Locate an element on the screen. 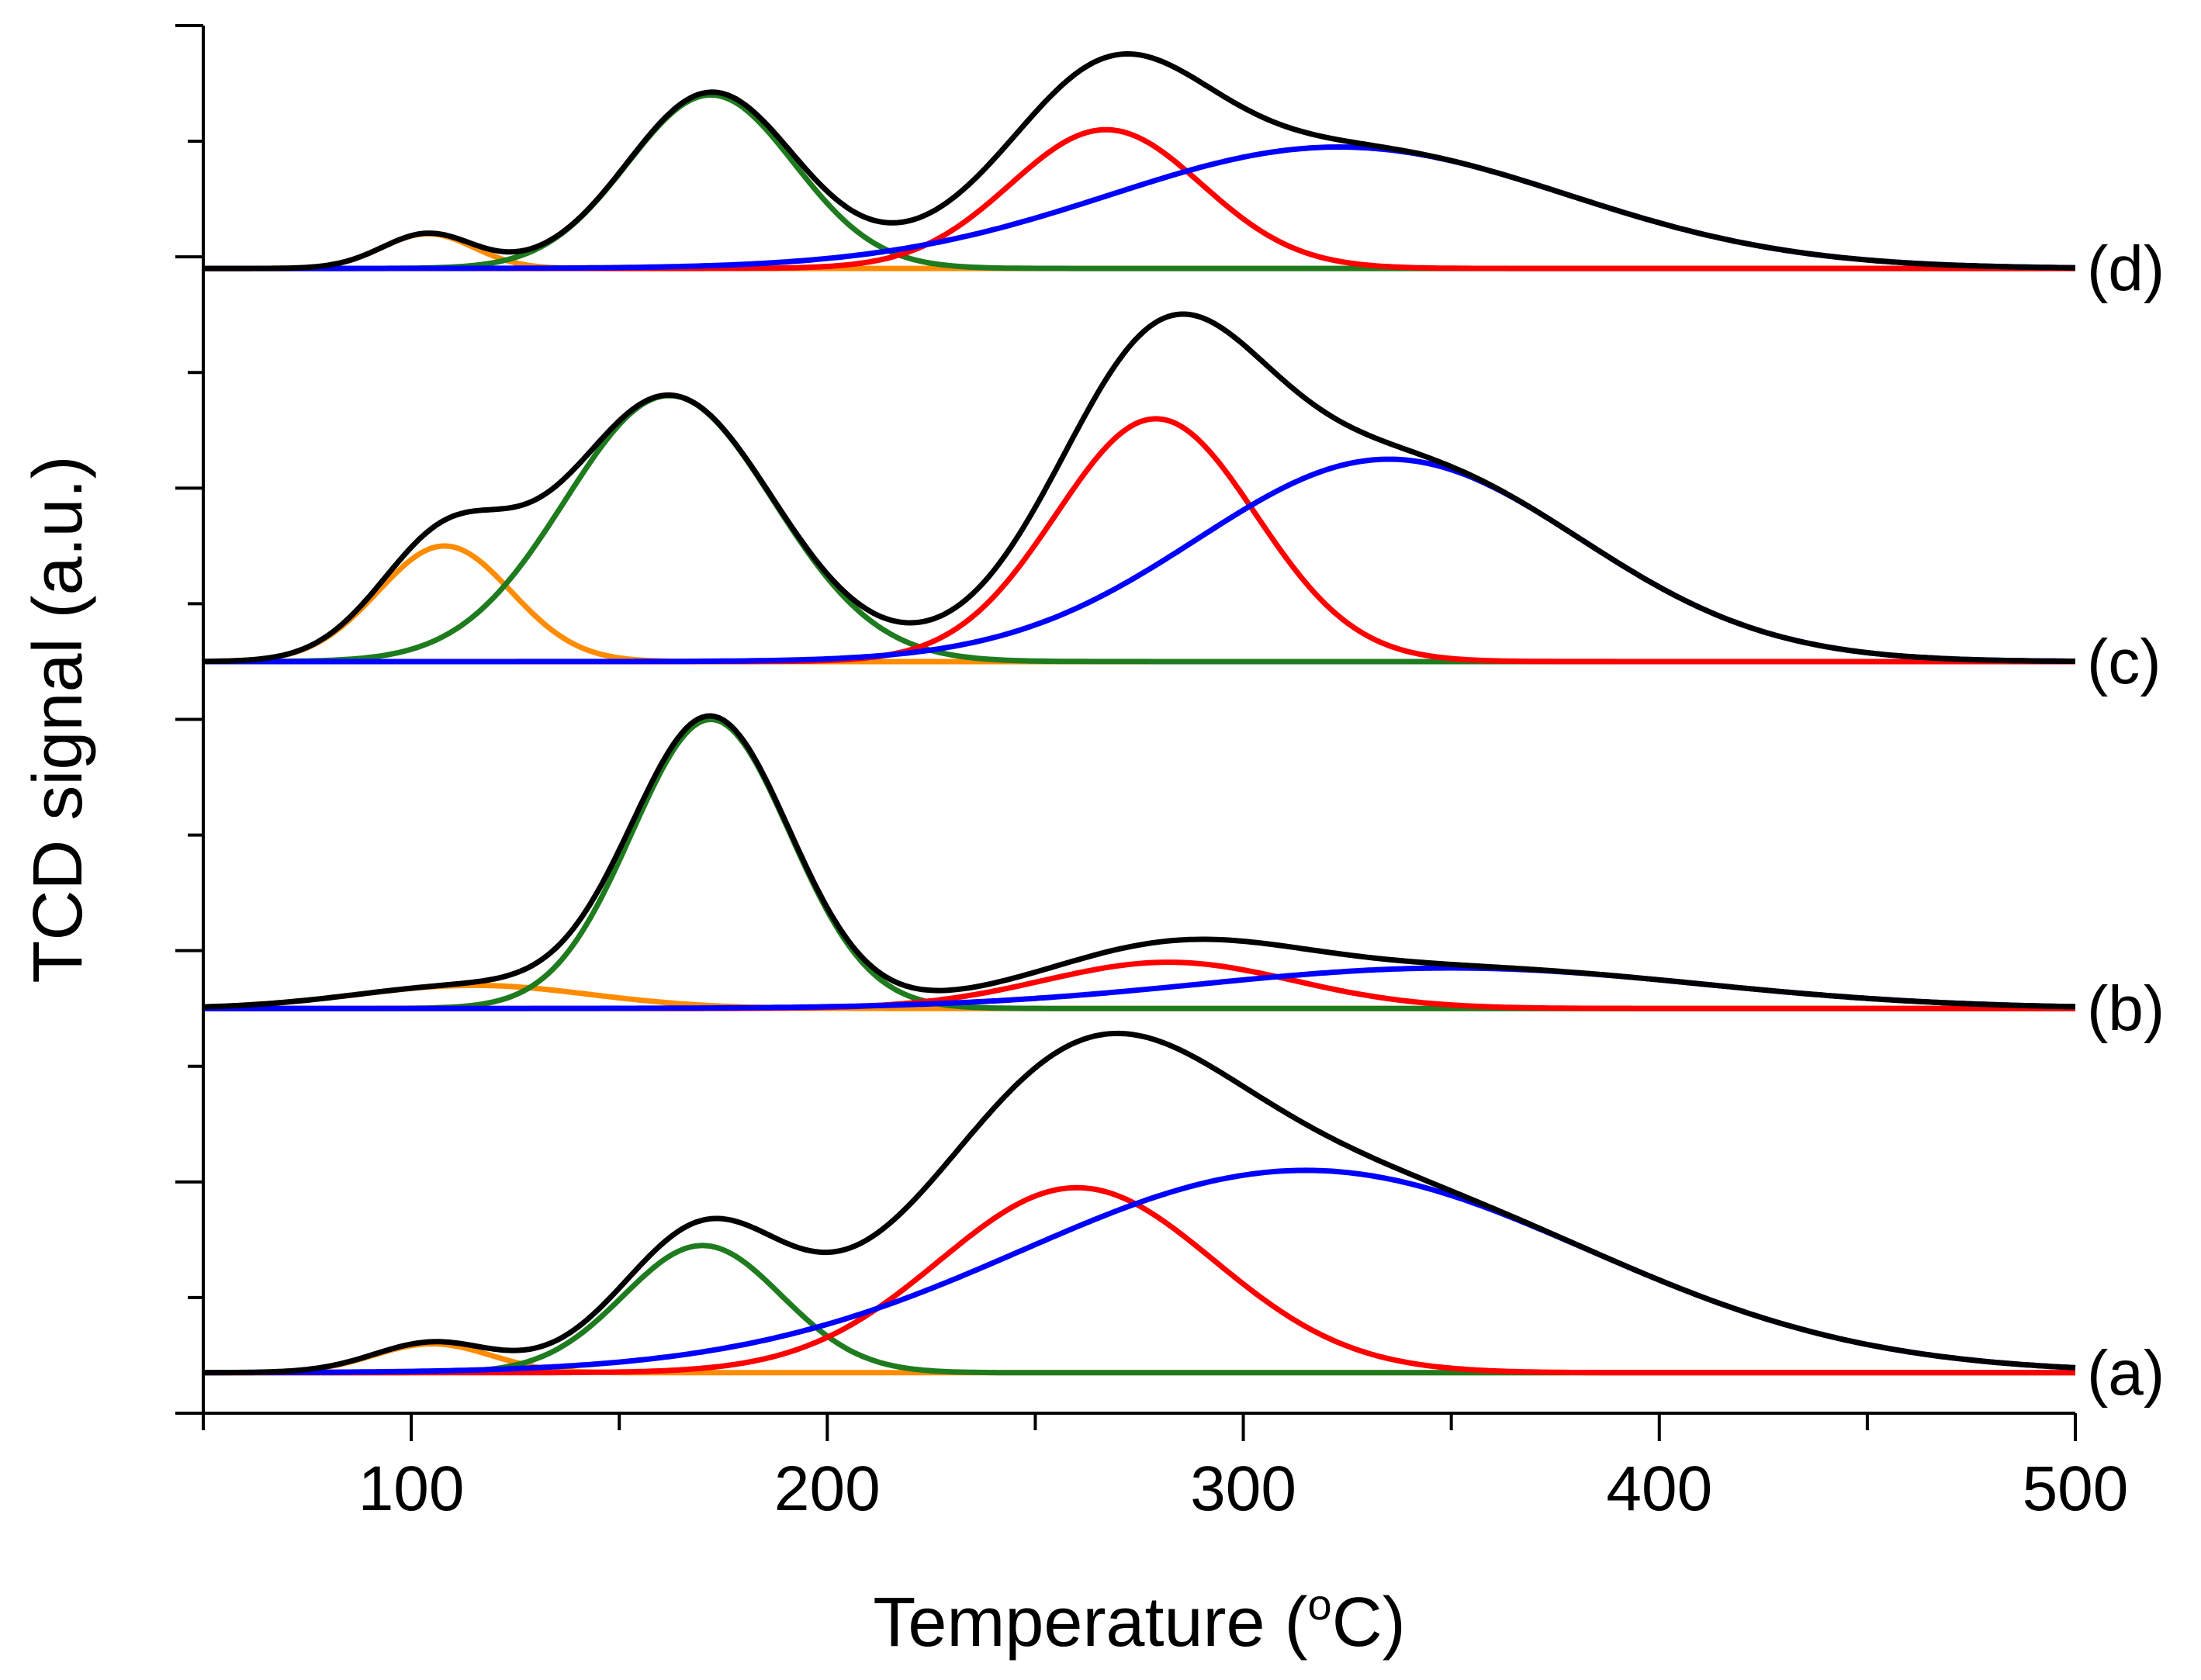 The image size is (2201, 1680). x-axis-title-text: Temperature ( is located at coordinates (1090, 1623).